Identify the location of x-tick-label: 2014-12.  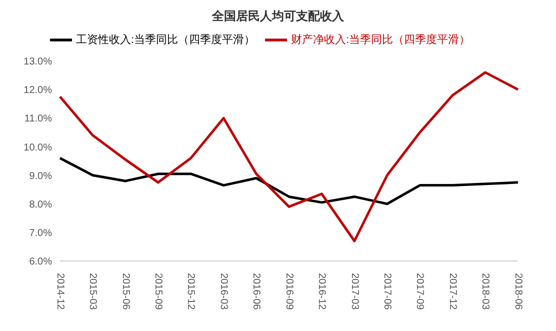
(60, 291).